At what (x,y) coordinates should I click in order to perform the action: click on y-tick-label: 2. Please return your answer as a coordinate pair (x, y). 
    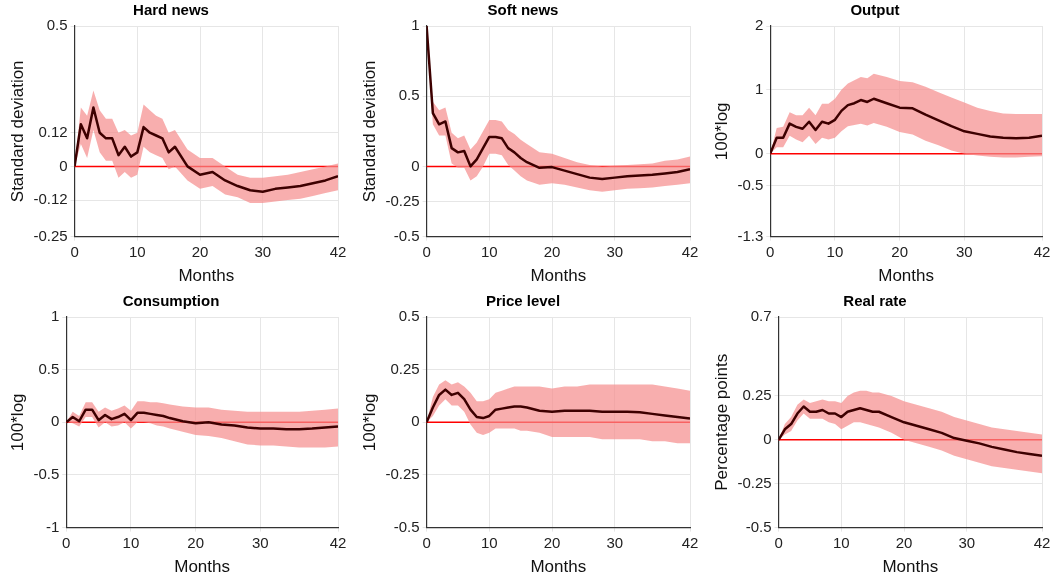
    Looking at the image, I should click on (759, 25).